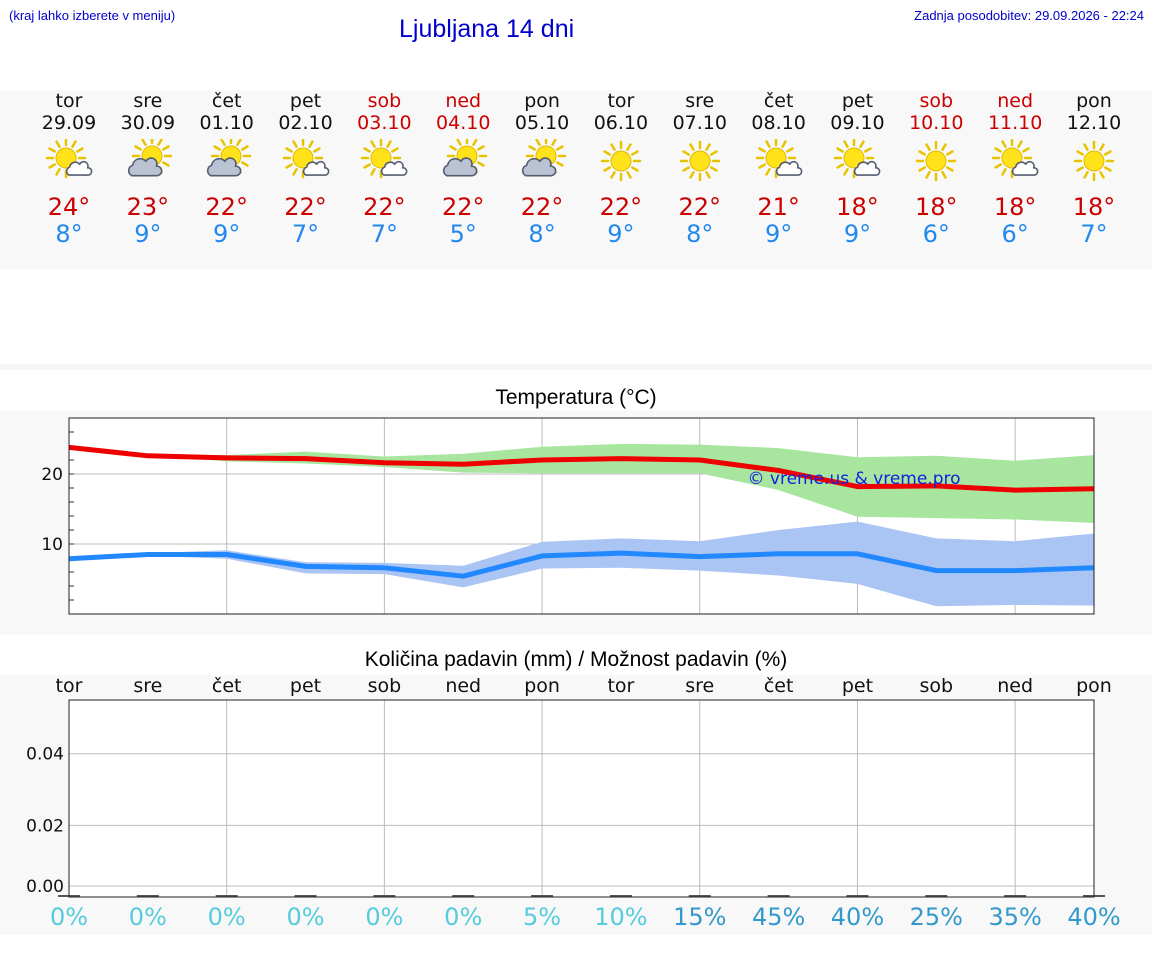 The width and height of the screenshot is (1152, 975). I want to click on day-axis-label: ned, so click(463, 686).